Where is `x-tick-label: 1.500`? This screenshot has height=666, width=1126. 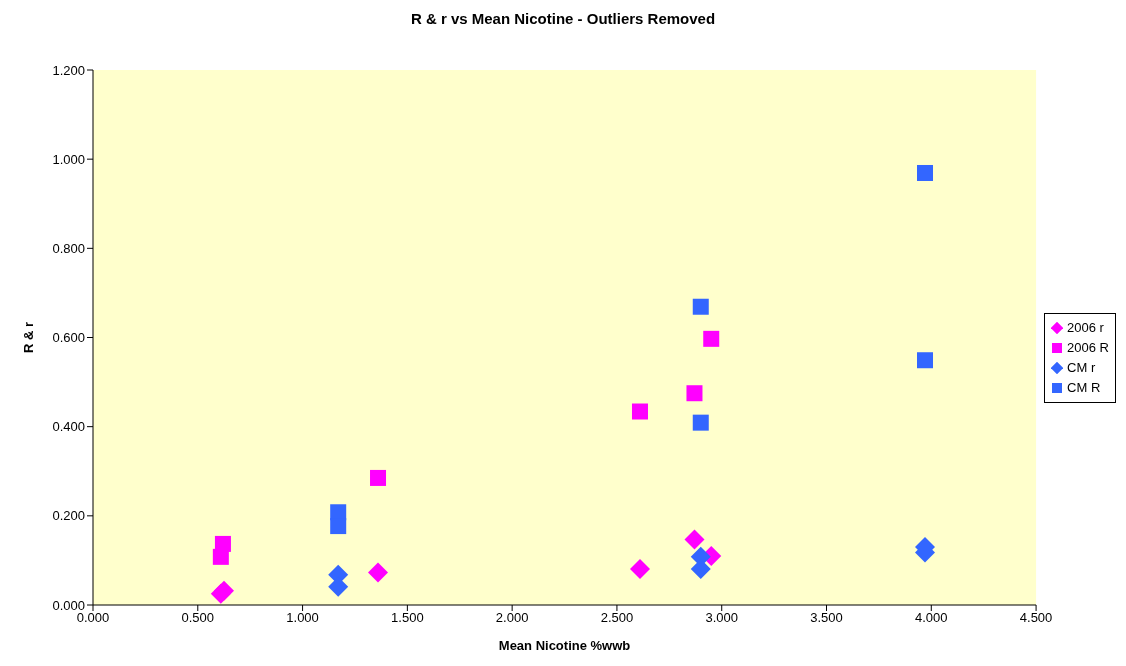 x-tick-label: 1.500 is located at coordinates (407, 618).